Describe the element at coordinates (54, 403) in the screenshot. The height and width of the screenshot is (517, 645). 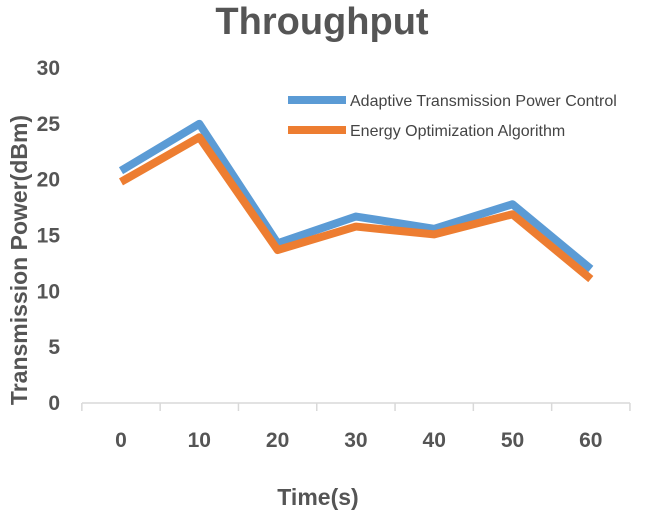
I see `y-tick-label: 0` at that location.